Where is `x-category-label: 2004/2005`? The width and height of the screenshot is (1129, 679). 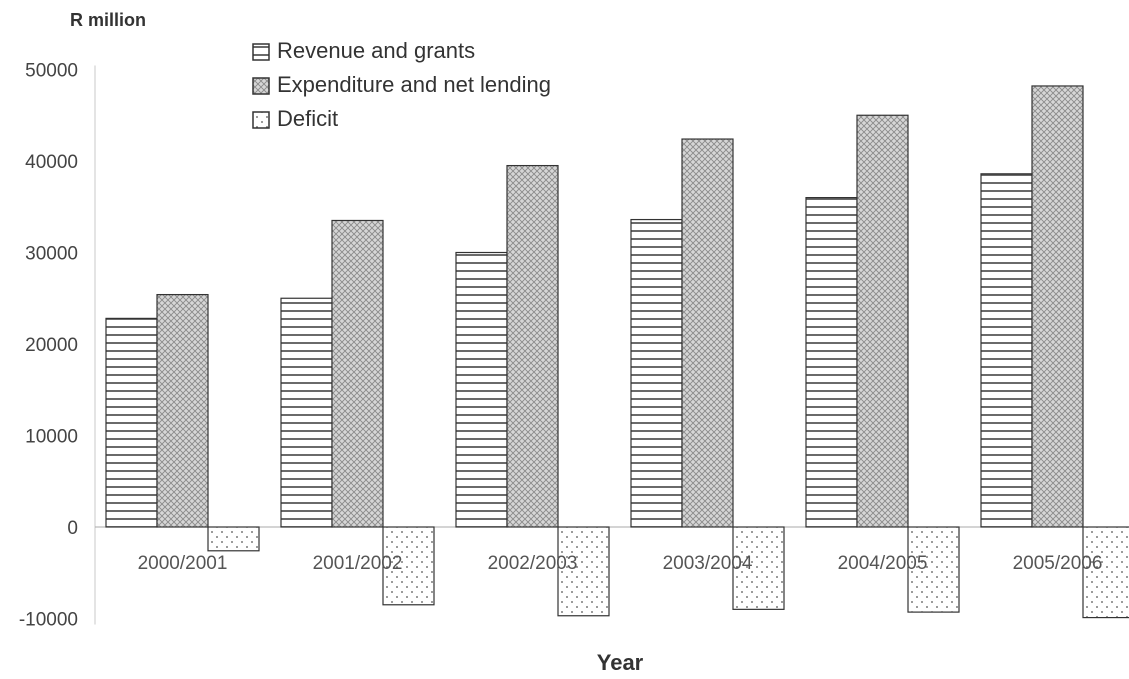
x-category-label: 2004/2005 is located at coordinates (883, 563).